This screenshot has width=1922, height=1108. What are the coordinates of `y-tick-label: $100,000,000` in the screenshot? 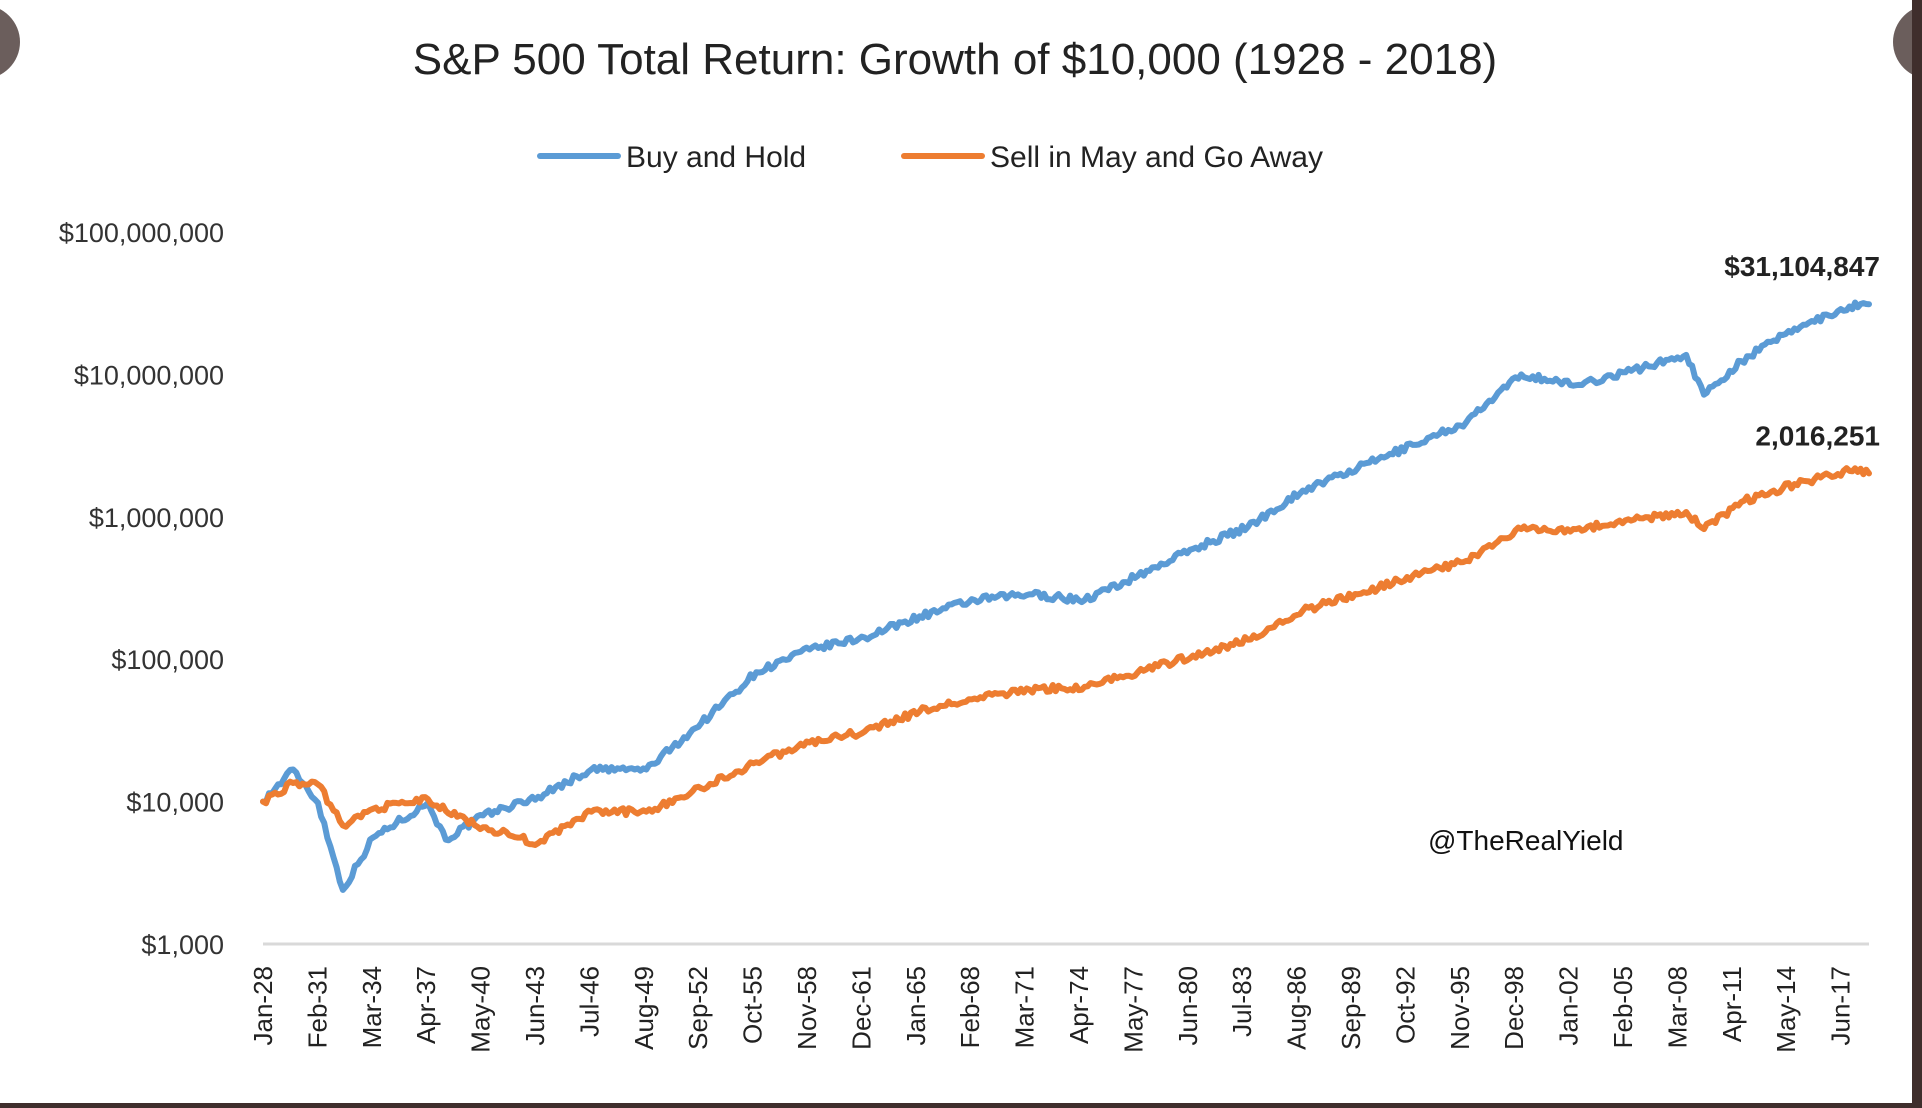 It's located at (141, 233).